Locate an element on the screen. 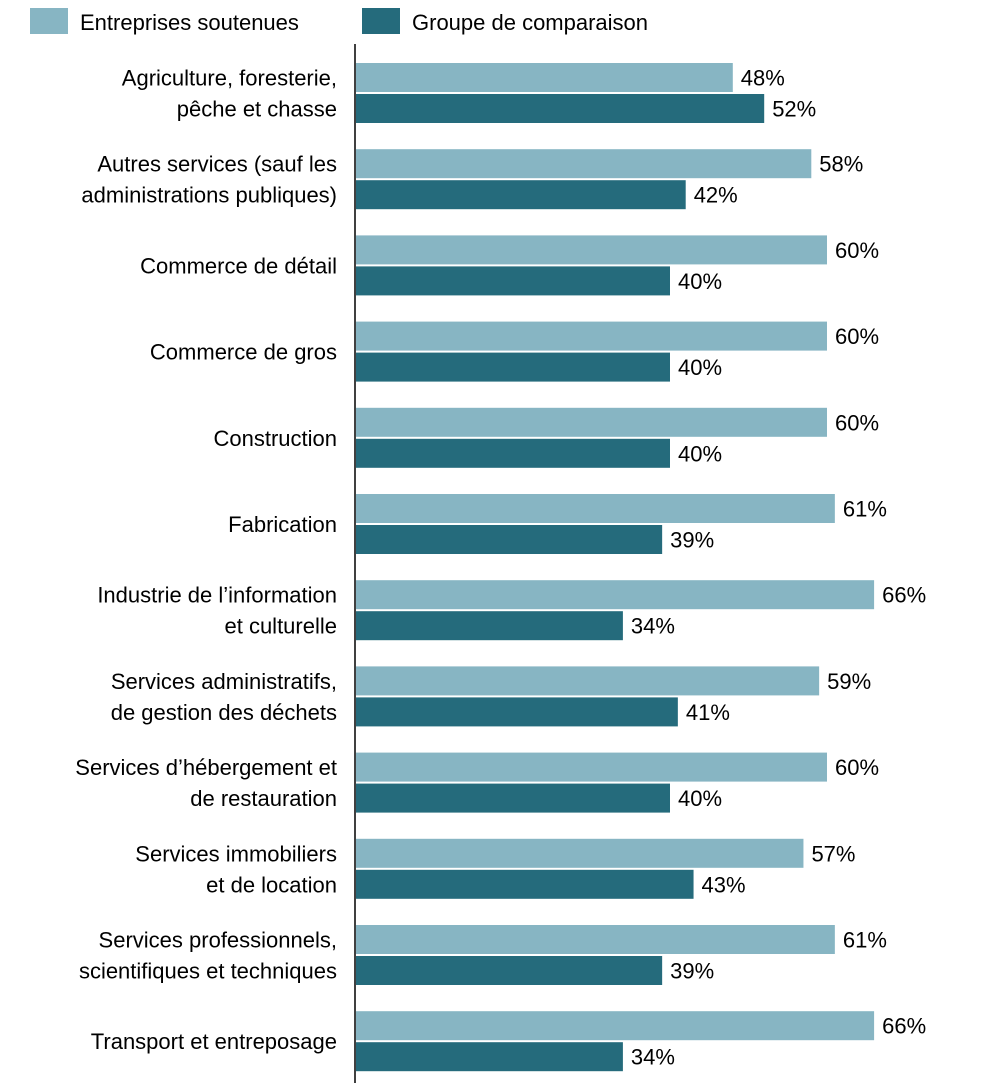 This screenshot has height=1083, width=983. category-label: et culturelle is located at coordinates (280, 626).